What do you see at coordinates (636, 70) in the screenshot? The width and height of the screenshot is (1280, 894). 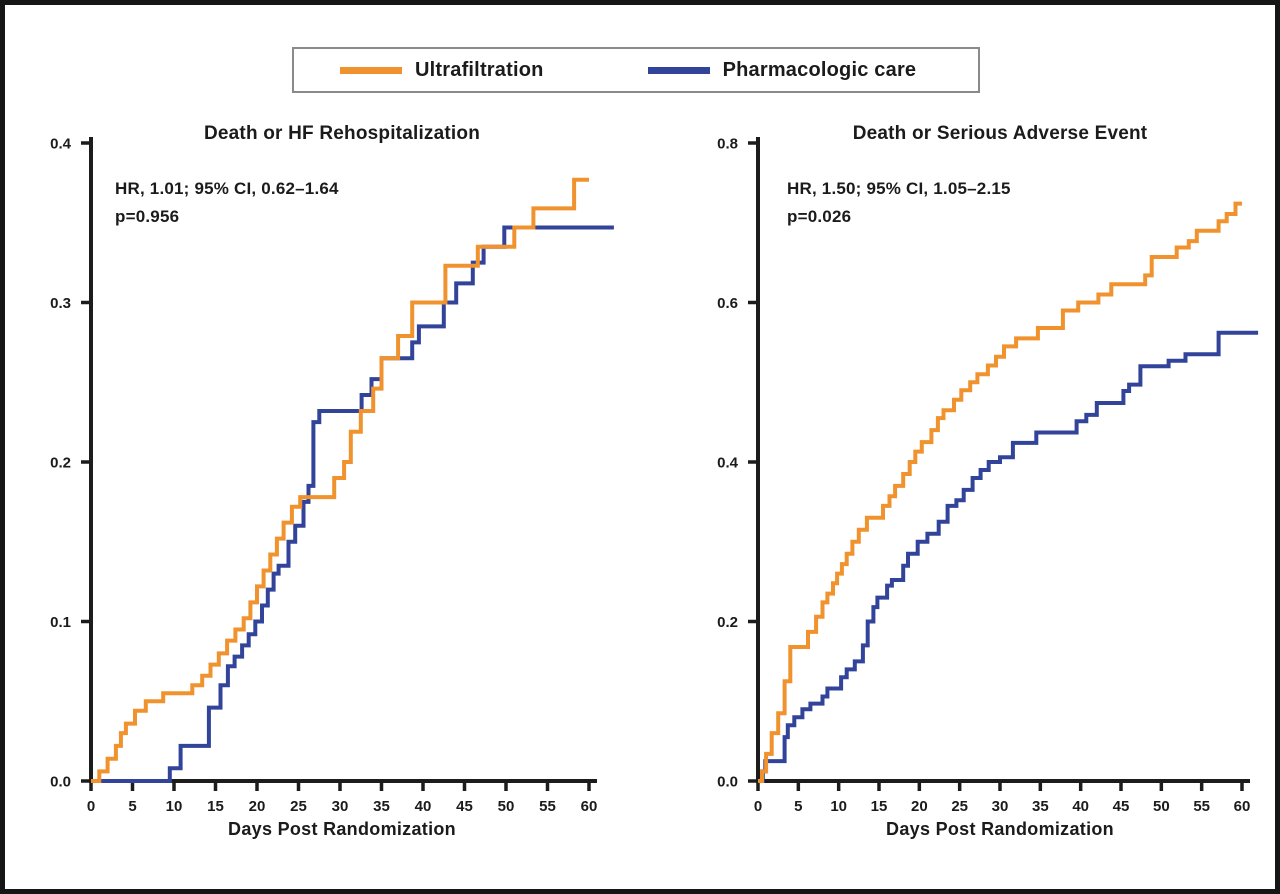 I see `legend: Ultrafiltration Pharmacologic care` at bounding box center [636, 70].